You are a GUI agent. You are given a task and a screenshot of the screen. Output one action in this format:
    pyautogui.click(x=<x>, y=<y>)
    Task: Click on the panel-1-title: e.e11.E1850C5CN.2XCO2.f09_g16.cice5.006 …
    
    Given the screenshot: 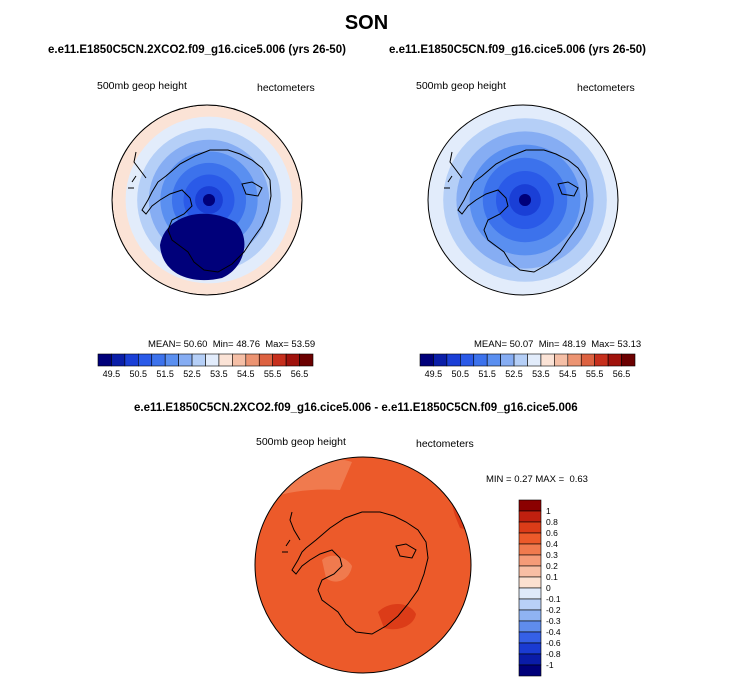 What is the action you would take?
    pyautogui.click(x=197, y=50)
    